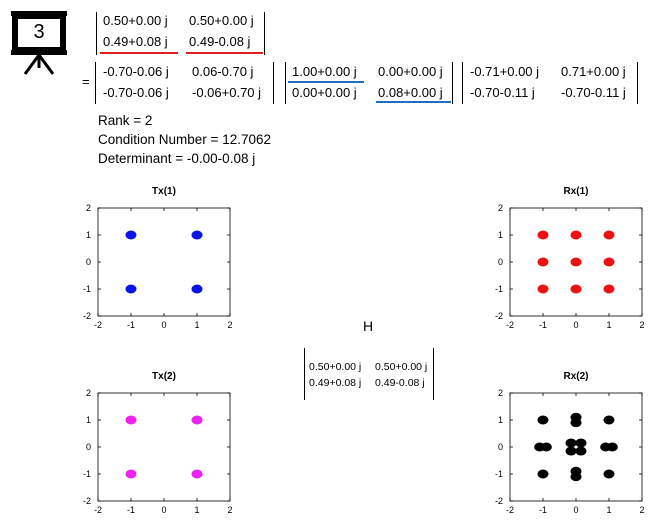 This screenshot has height=522, width=653. I want to click on s-matrix-underline, so click(326, 82).